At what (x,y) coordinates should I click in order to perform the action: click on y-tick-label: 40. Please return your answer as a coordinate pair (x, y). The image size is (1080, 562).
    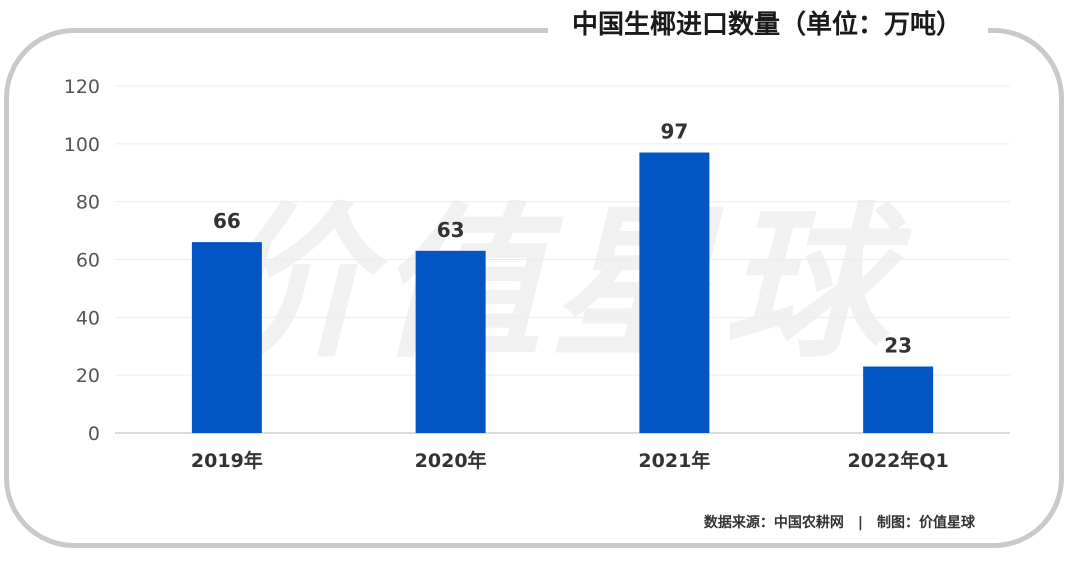
    Looking at the image, I should click on (88, 318).